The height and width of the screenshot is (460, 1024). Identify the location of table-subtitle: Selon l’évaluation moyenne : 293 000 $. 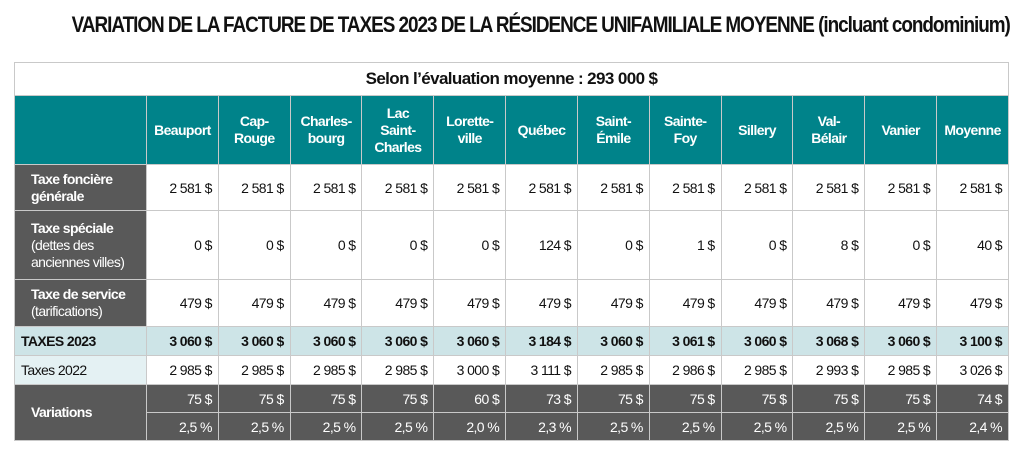
(511, 79).